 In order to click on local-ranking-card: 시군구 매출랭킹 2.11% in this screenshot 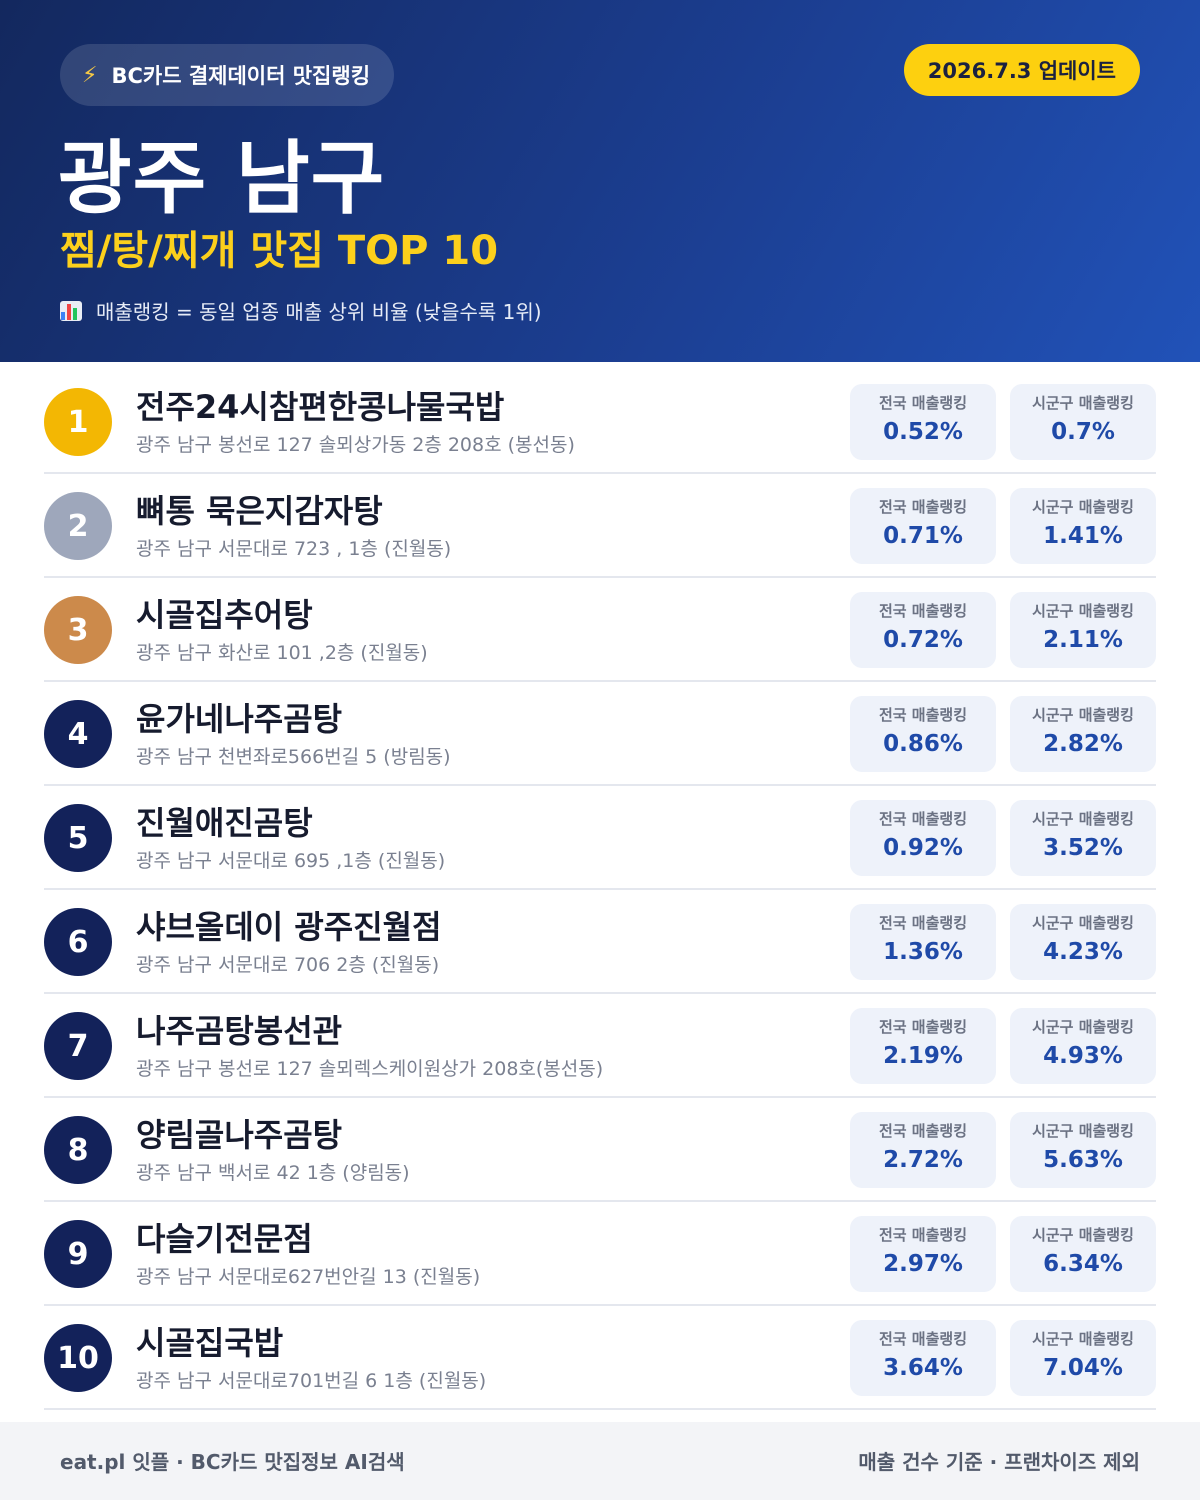, I will do `click(1083, 630)`.